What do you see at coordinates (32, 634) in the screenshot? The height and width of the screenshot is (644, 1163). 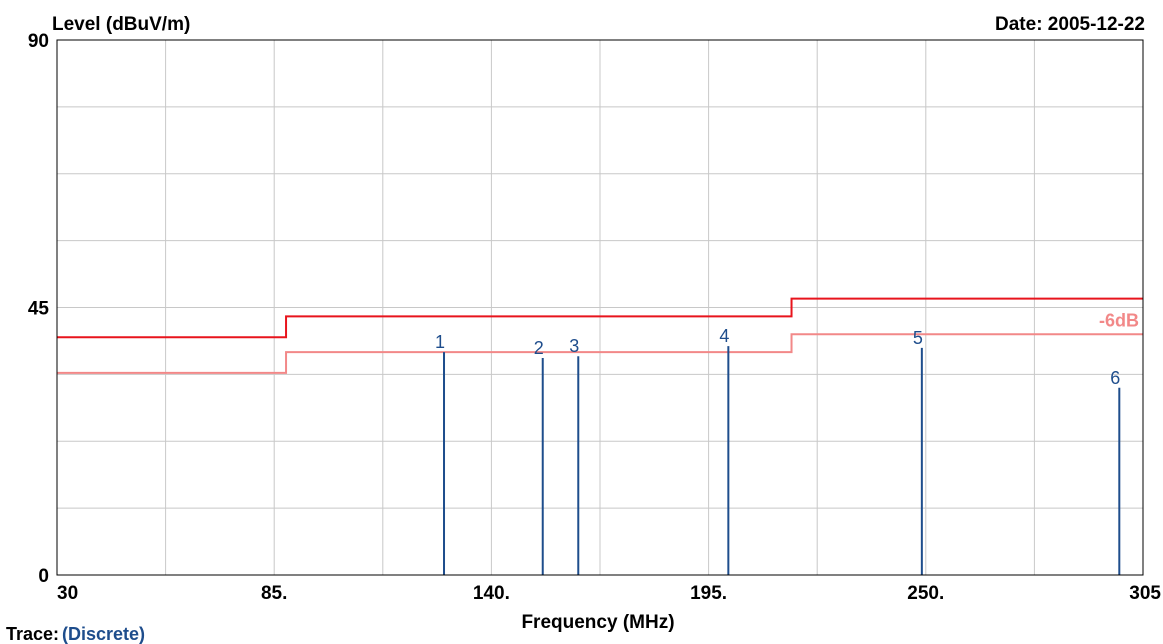 I see `trace-label: Trace:` at bounding box center [32, 634].